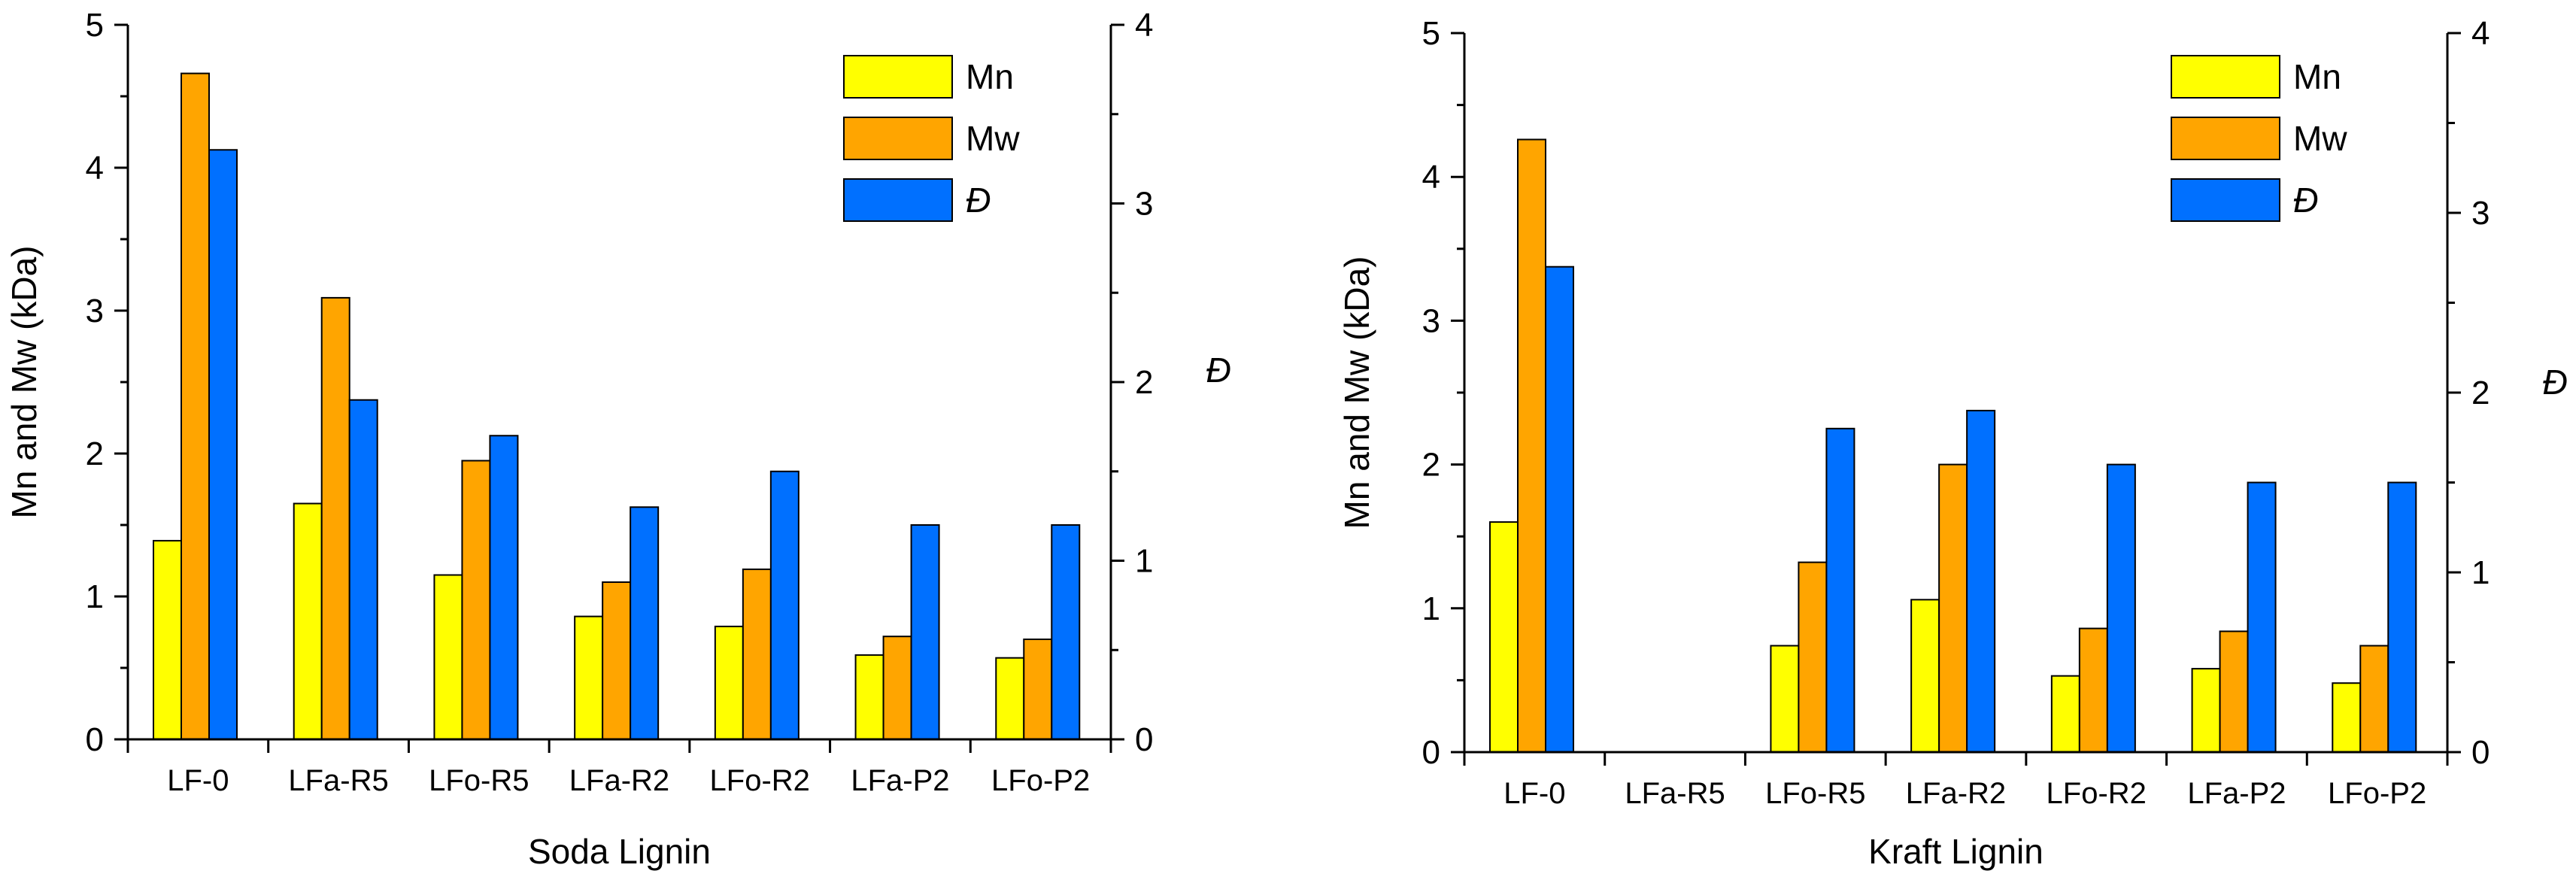 The height and width of the screenshot is (886, 2576). I want to click on bar-mn-lfa-r5, so click(308, 621).